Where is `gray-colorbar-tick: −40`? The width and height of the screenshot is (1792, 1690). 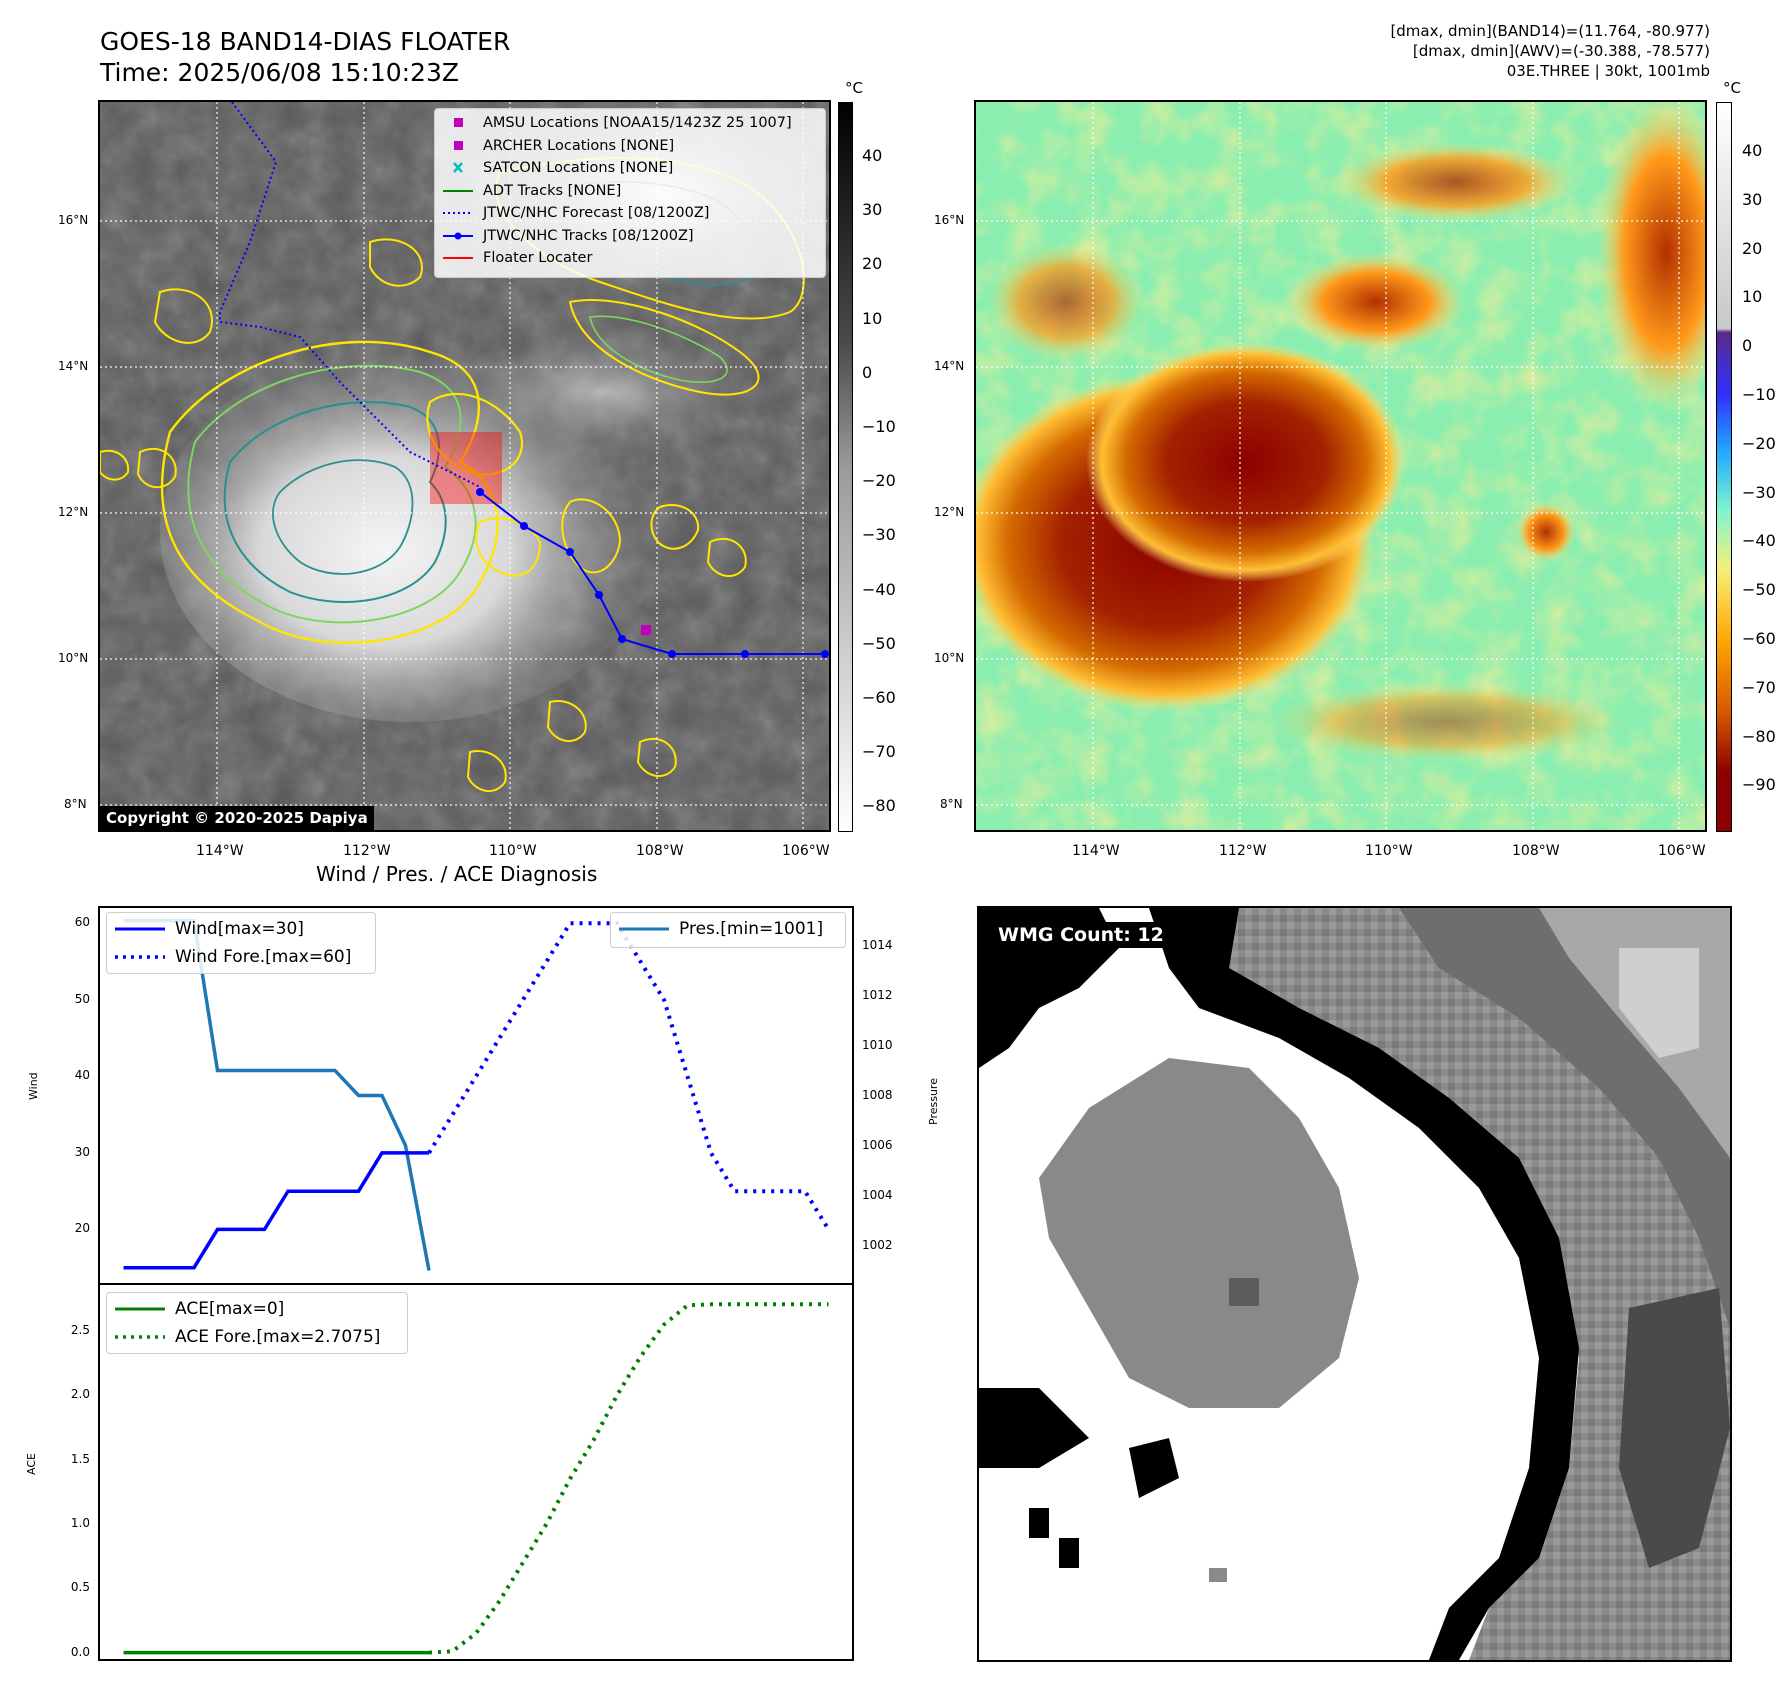 gray-colorbar-tick: −40 is located at coordinates (879, 589).